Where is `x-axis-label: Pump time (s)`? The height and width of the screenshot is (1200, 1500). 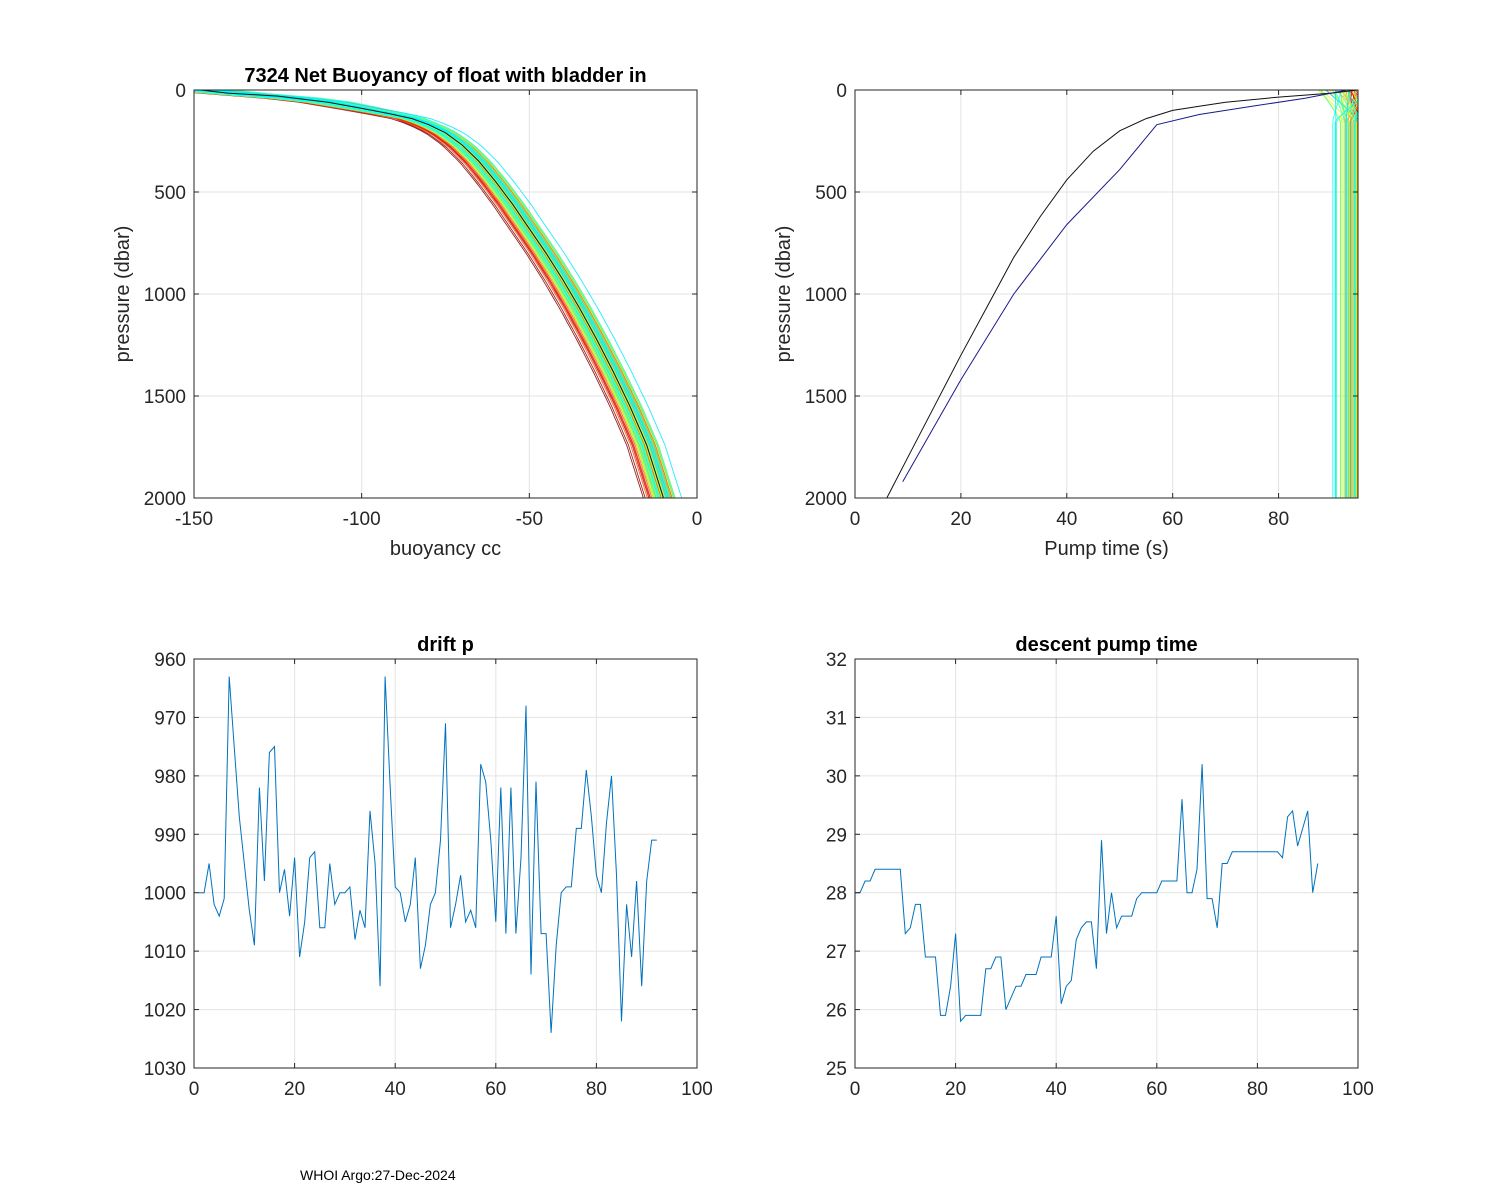 x-axis-label: Pump time (s) is located at coordinates (1106, 549).